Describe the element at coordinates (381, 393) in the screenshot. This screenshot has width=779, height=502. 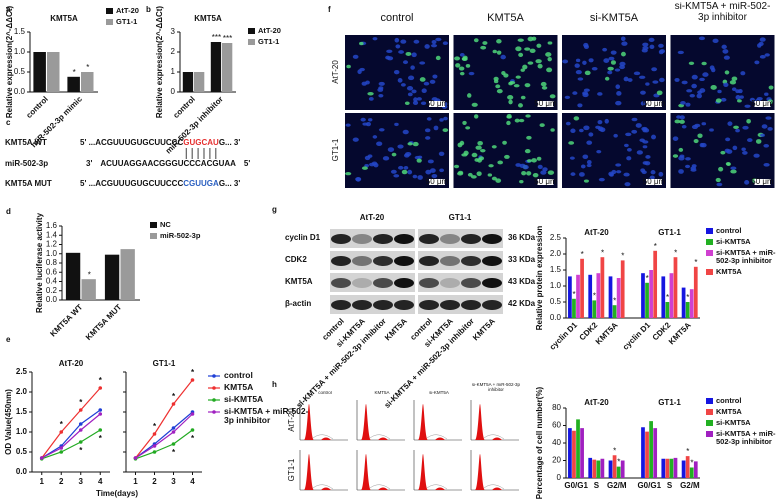
I see `flow-column-label-box: KMT5A` at that location.